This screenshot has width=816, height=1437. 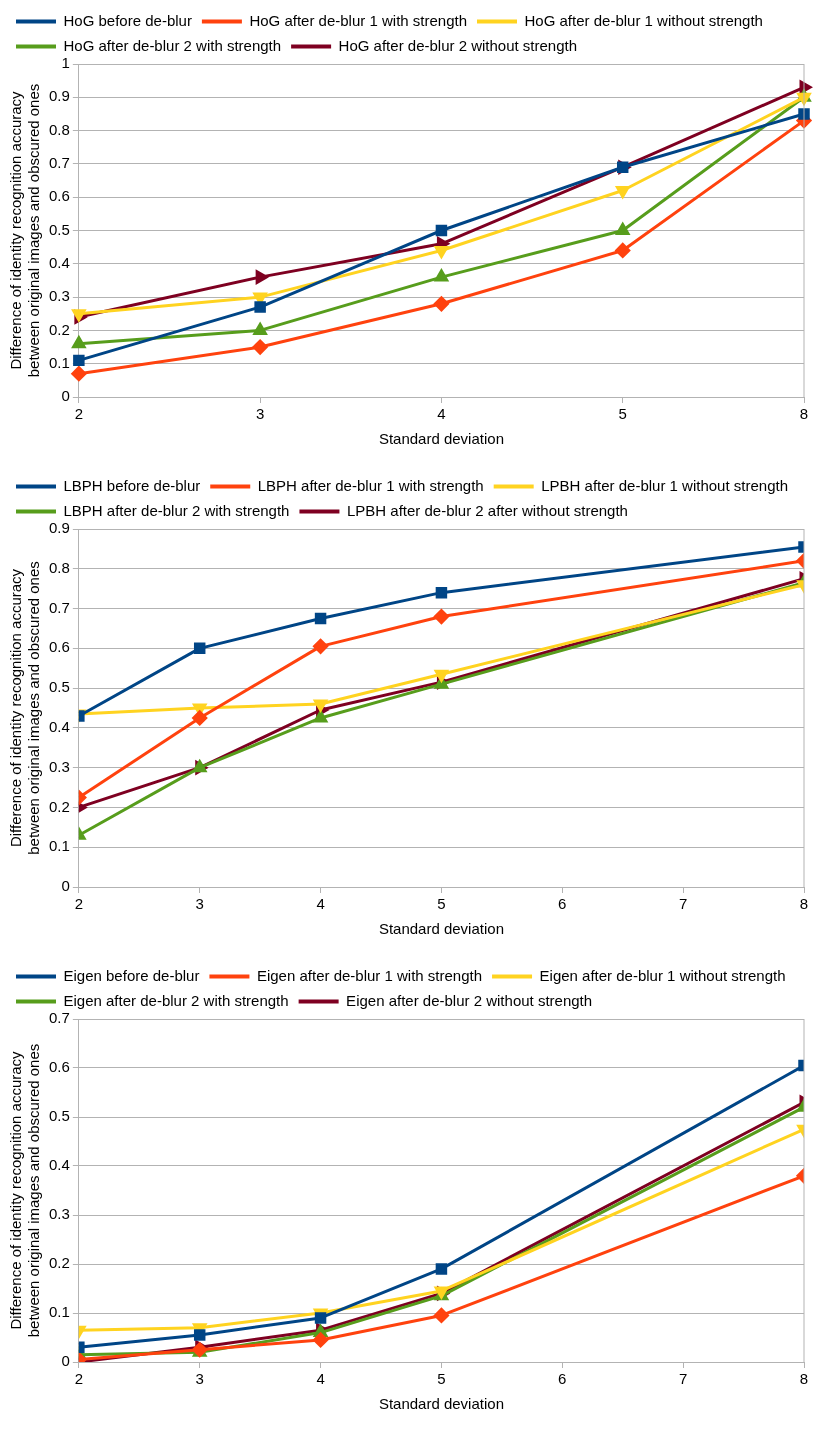 I want to click on legend-label: LBPH before de-blur, so click(x=132, y=485).